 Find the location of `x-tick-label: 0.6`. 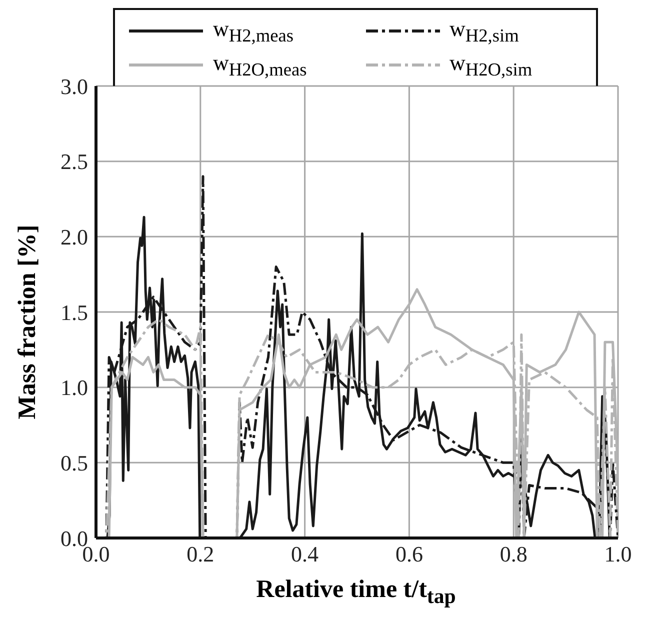

x-tick-label: 0.6 is located at coordinates (409, 554).